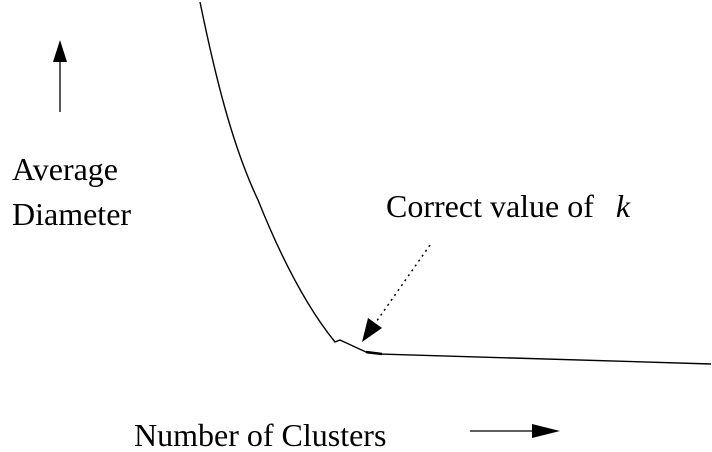 This screenshot has height=452, width=712. Describe the element at coordinates (490, 206) in the screenshot. I see `annotation-label: Correct value of` at that location.